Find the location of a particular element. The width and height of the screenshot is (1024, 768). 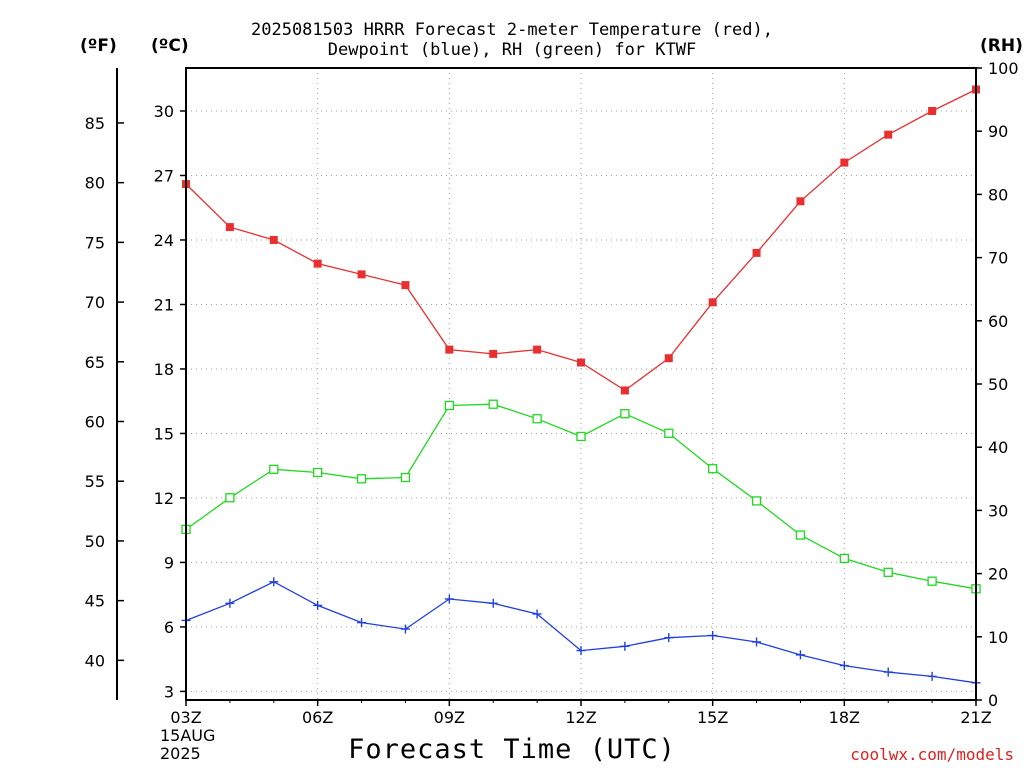

x-axis-title: Forecast Time (UTC) is located at coordinates (512, 749).